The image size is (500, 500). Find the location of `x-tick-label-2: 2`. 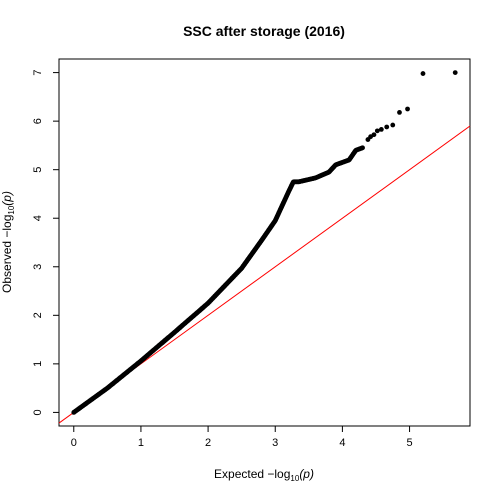

x-tick-label-2: 2 is located at coordinates (208, 443).